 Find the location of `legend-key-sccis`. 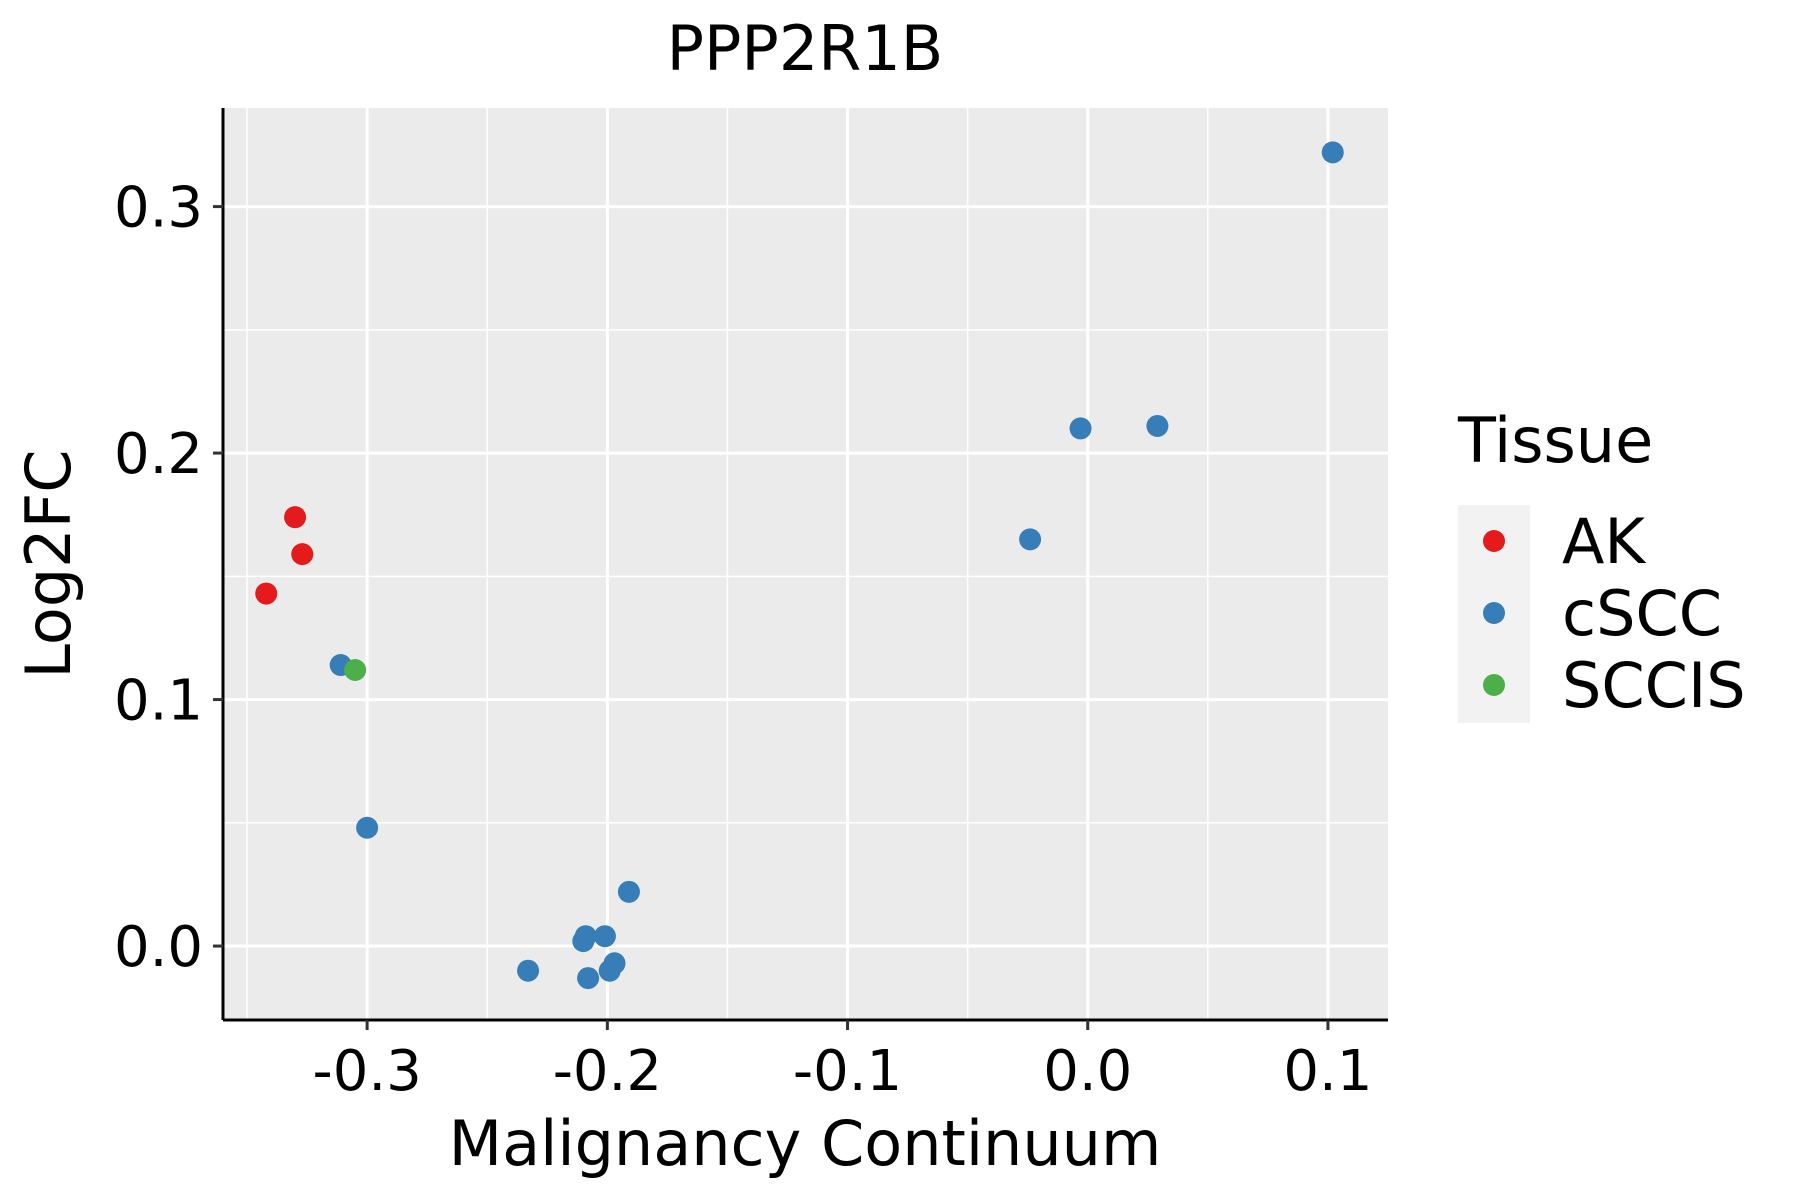

legend-key-sccis is located at coordinates (1494, 685).